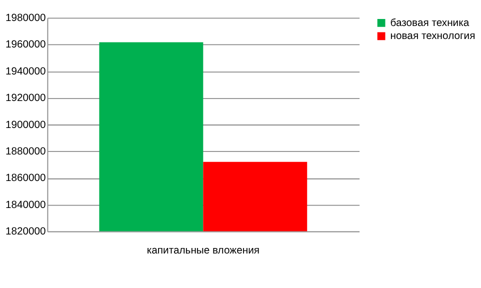  I want to click on y-tick-label: 1920000, so click(25, 98).